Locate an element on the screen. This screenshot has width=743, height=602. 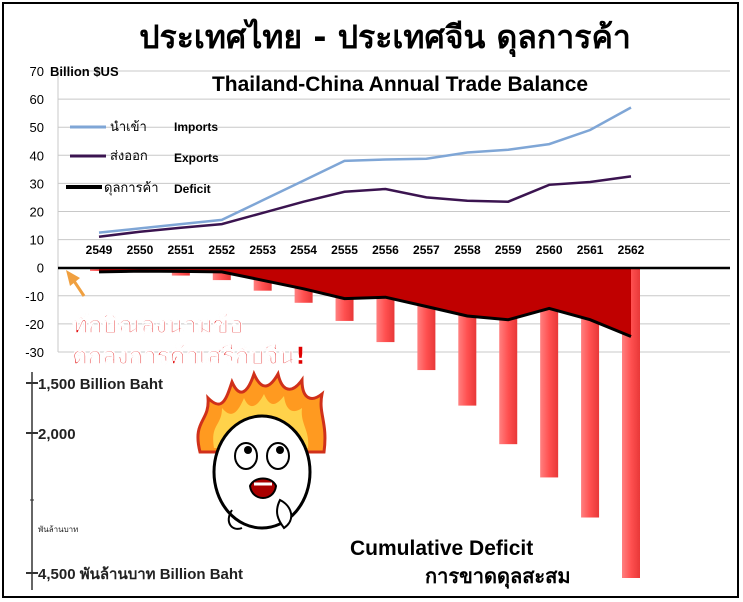
y-tick-label: 0 is located at coordinates (40, 268).